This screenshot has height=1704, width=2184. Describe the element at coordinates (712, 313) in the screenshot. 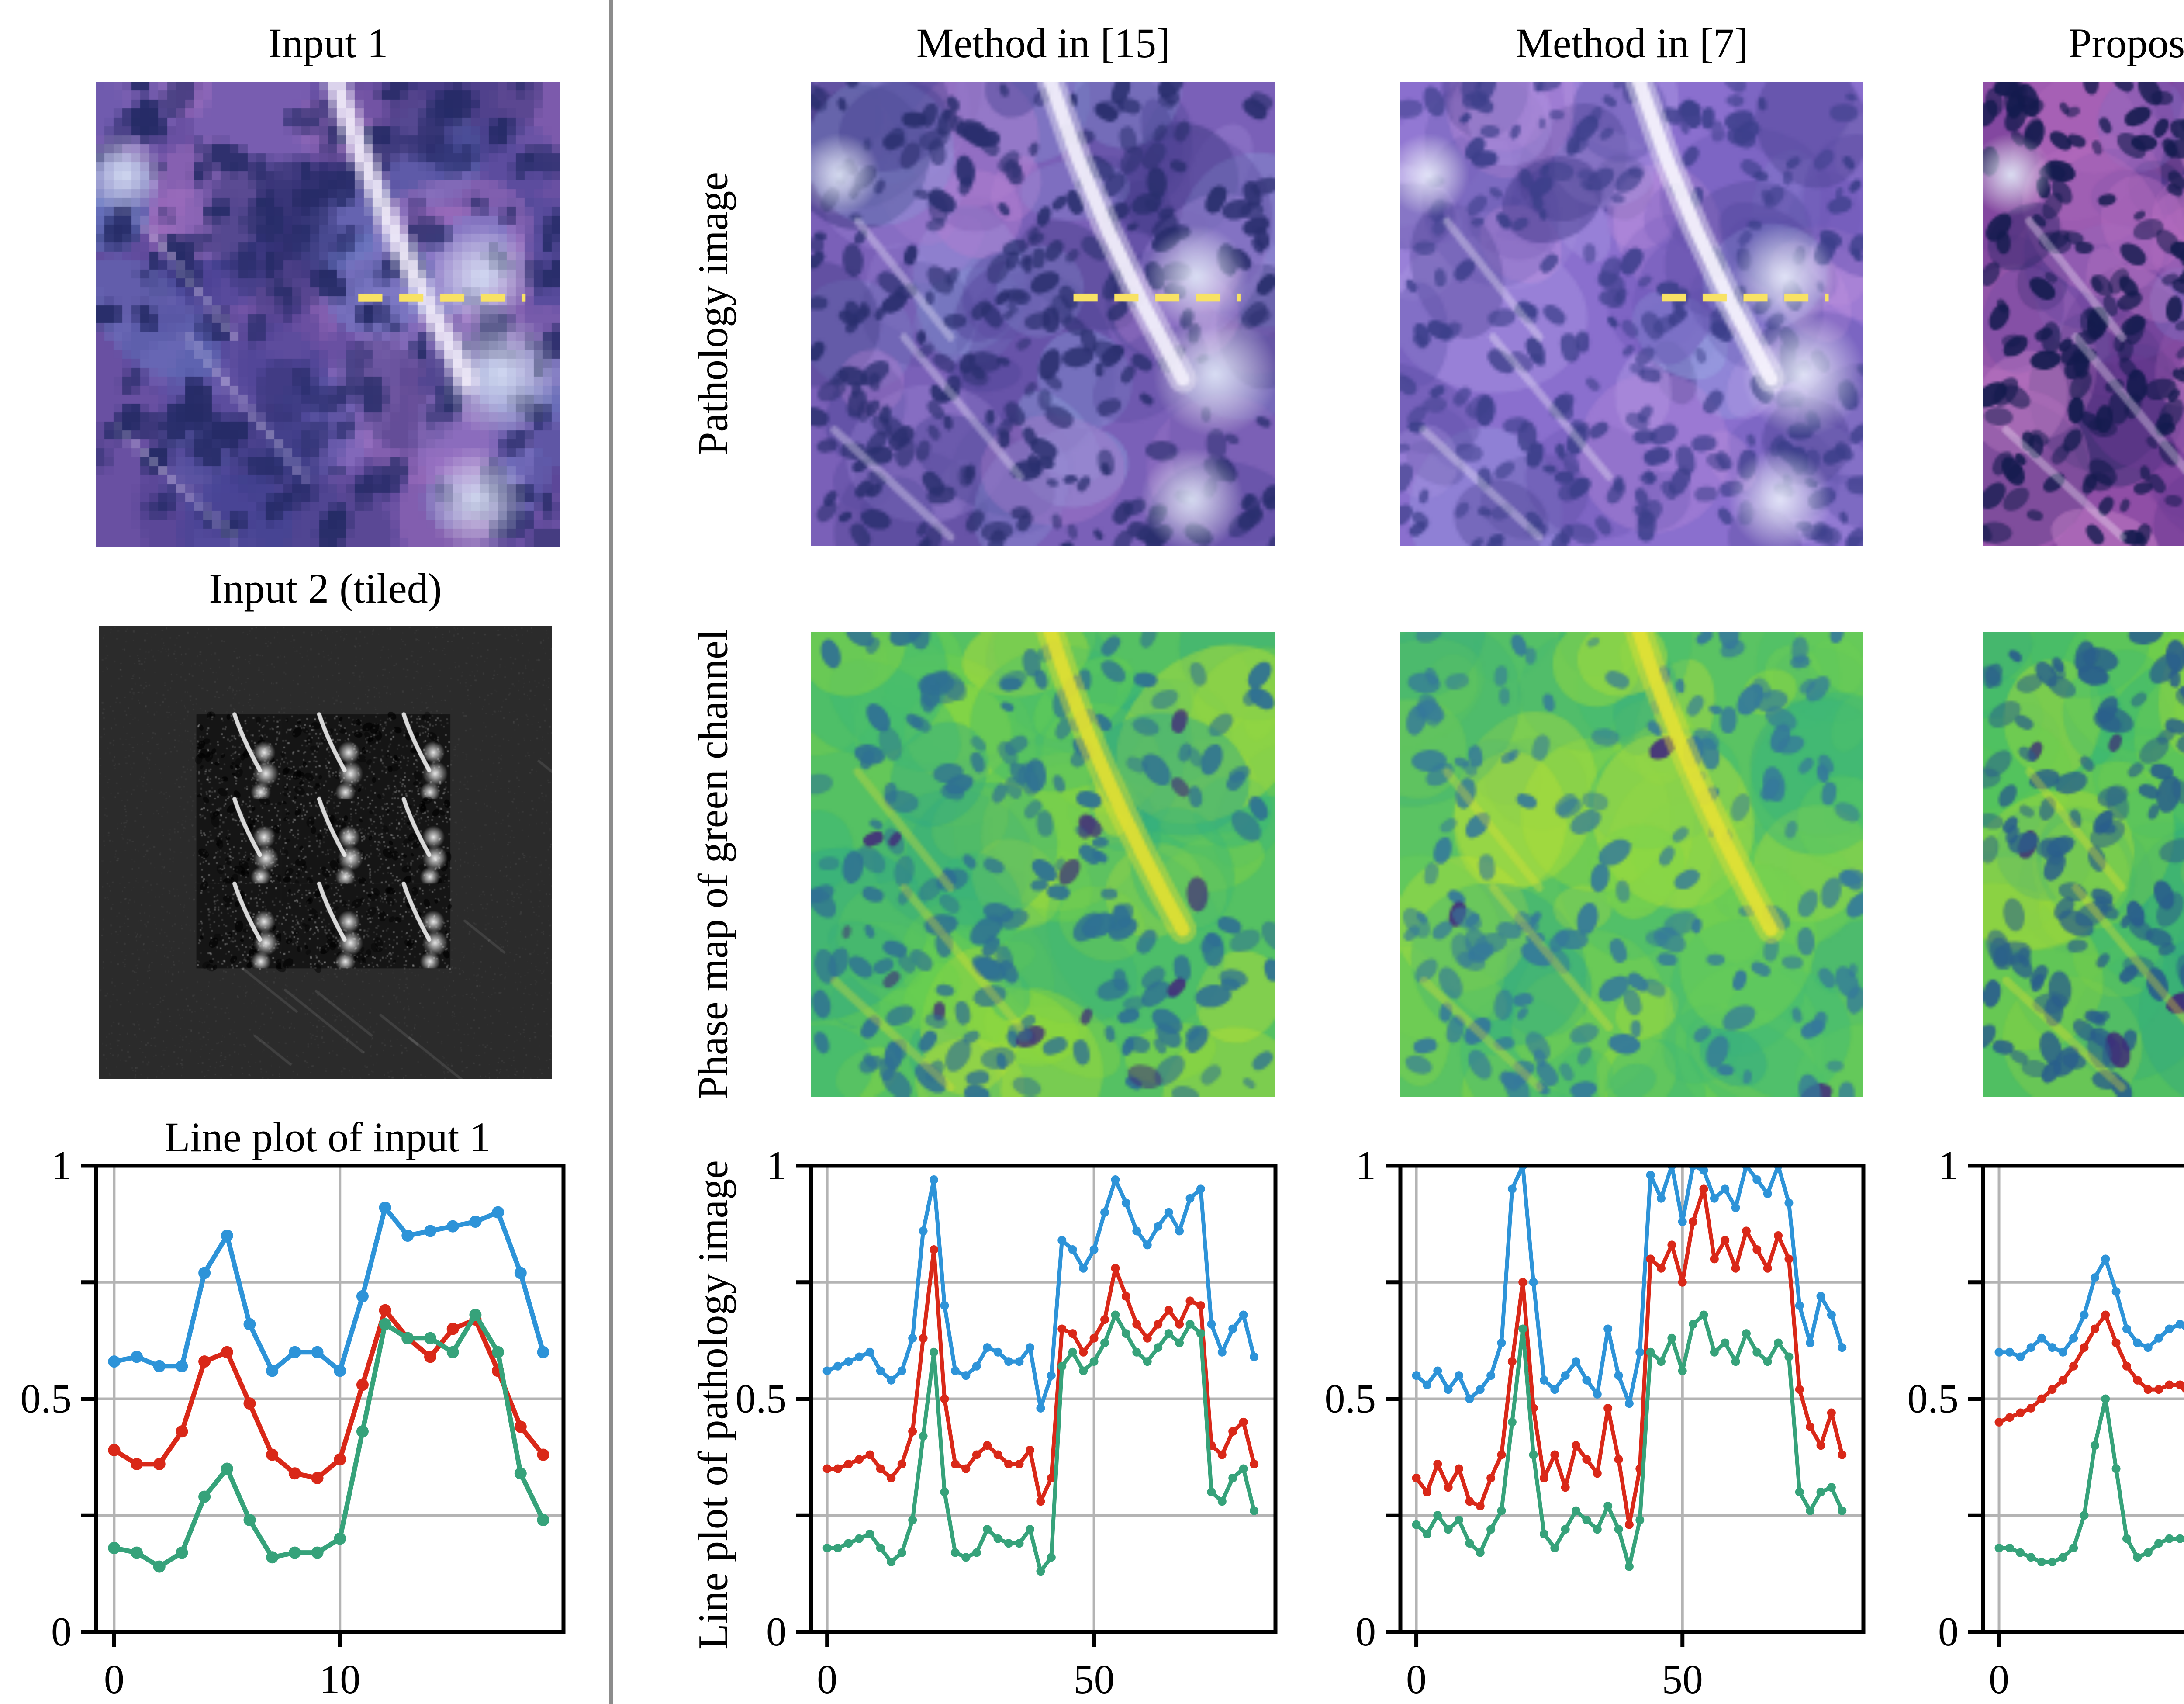

I see `row-label-pathology-image: Pathology image` at that location.